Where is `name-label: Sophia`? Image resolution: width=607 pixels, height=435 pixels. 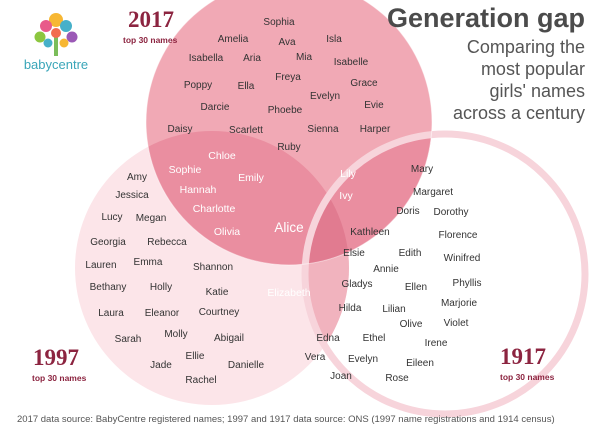 name-label: Sophia is located at coordinates (279, 22).